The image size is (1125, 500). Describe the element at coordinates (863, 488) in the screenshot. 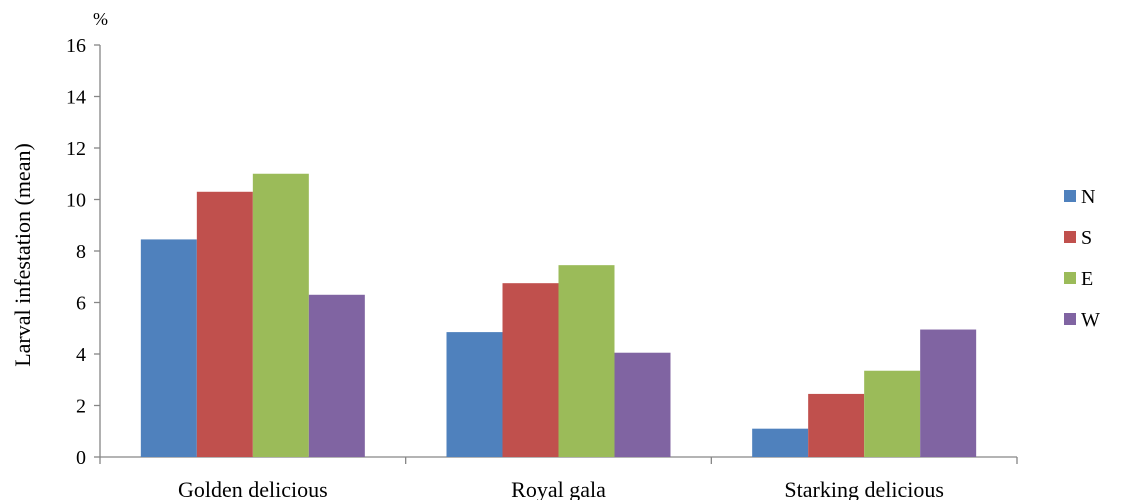

I see `x-category-label: Starking delicious` at that location.